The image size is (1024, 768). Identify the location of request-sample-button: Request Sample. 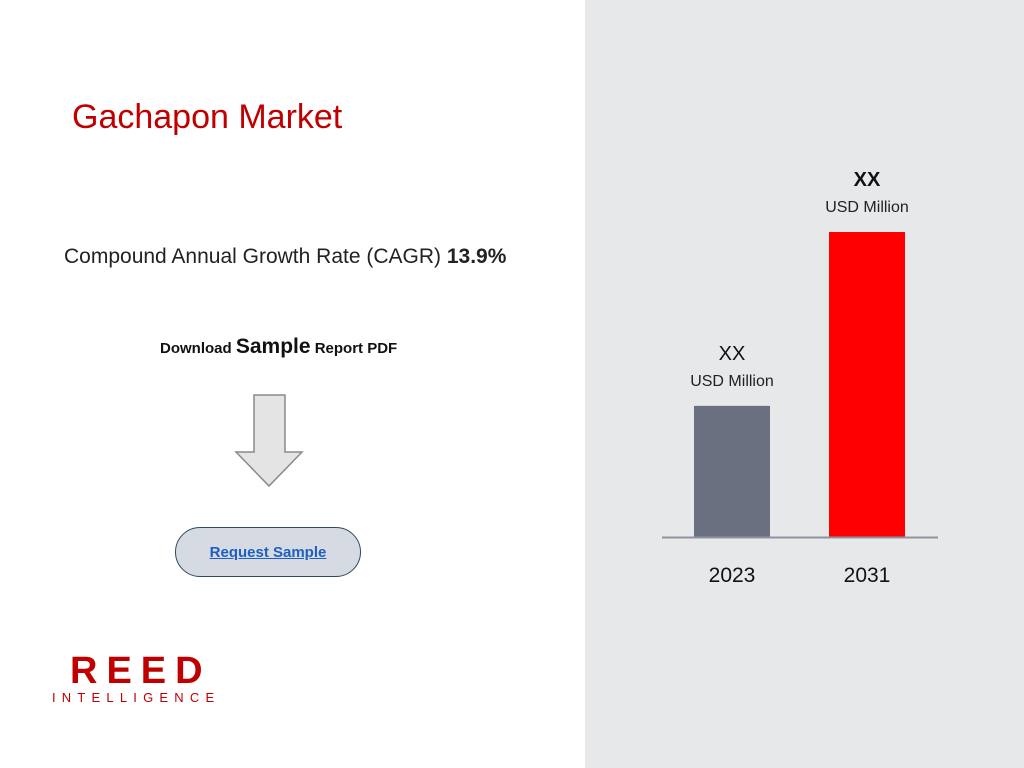
(268, 552).